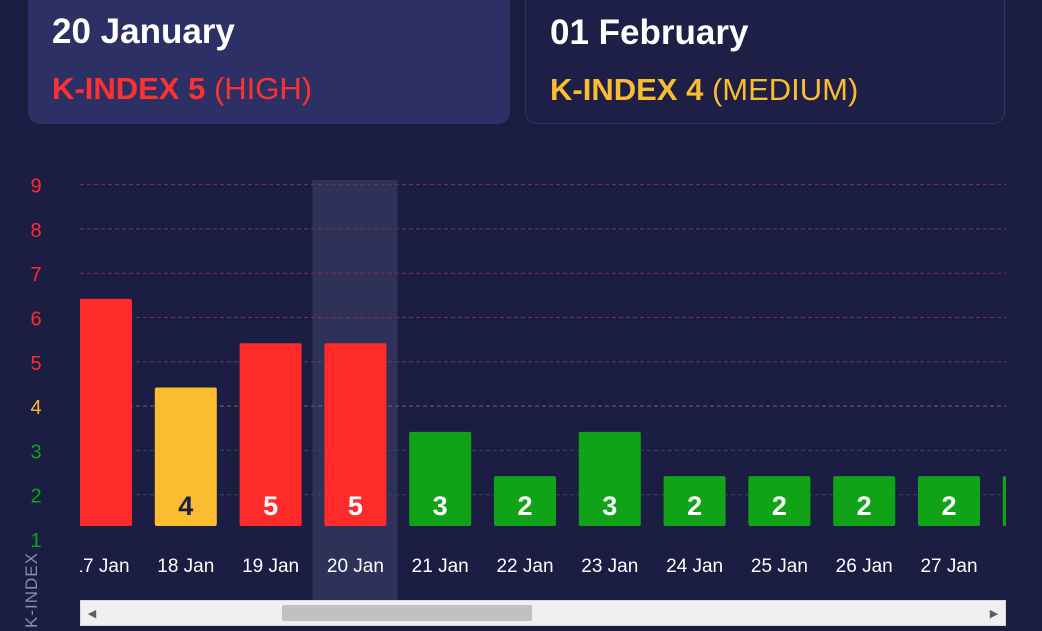 The image size is (1042, 631). What do you see at coordinates (269, 62) in the screenshot?
I see `forecast-card-20-january: 20 January K-INDEX 5 (HIGH)` at bounding box center [269, 62].